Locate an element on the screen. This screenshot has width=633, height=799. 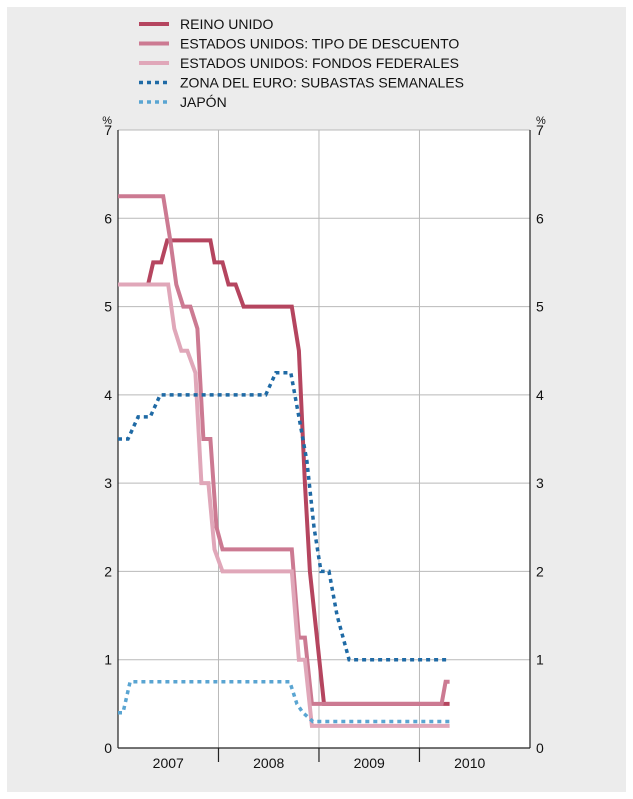
x-tick-label: 2007 is located at coordinates (168, 763).